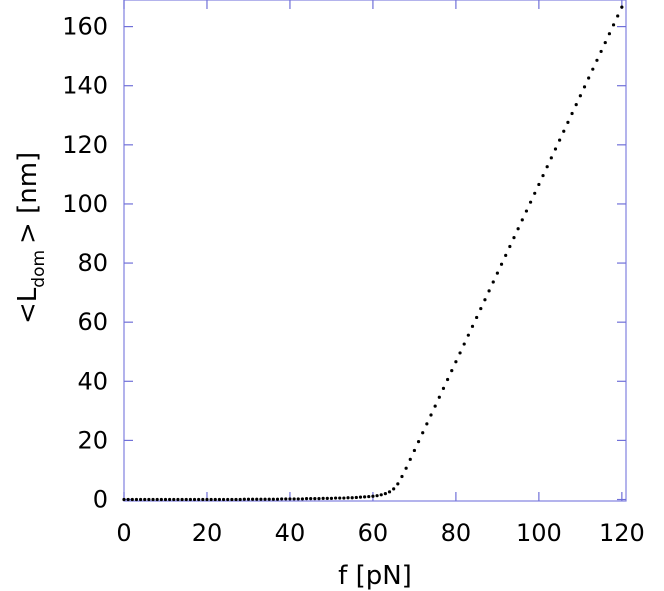 The image size is (664, 591). I want to click on y-axis-label-prefix: <L, so click(28, 305).